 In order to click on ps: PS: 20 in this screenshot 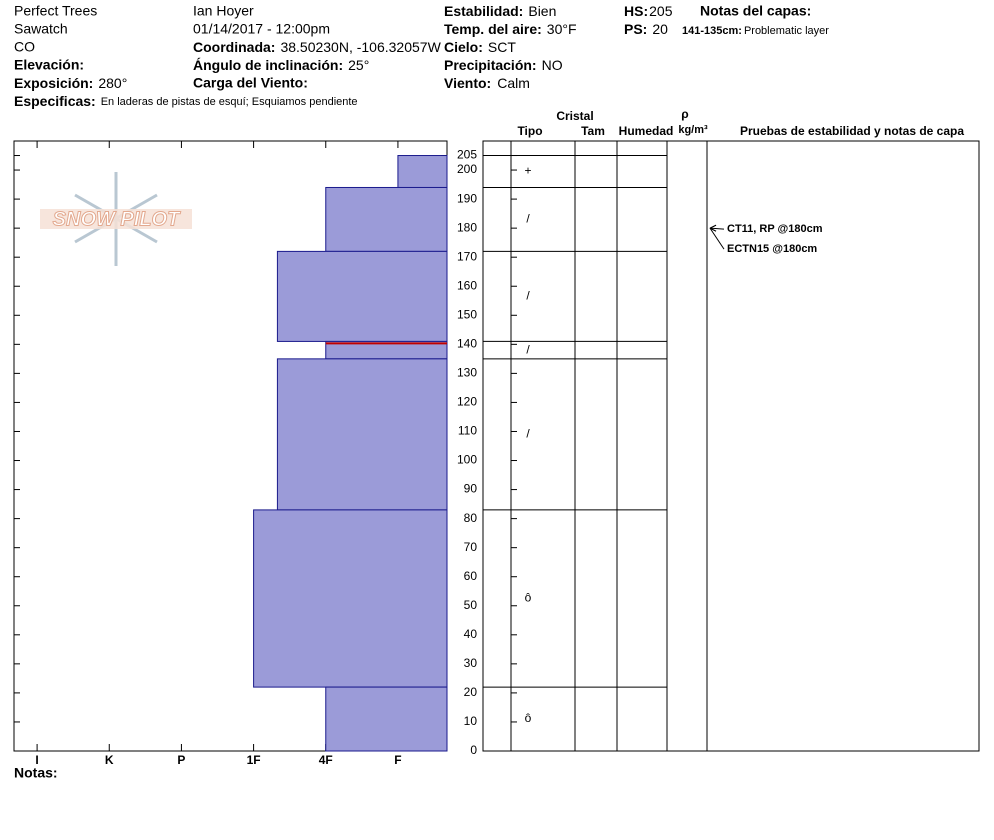, I will do `click(646, 29)`.